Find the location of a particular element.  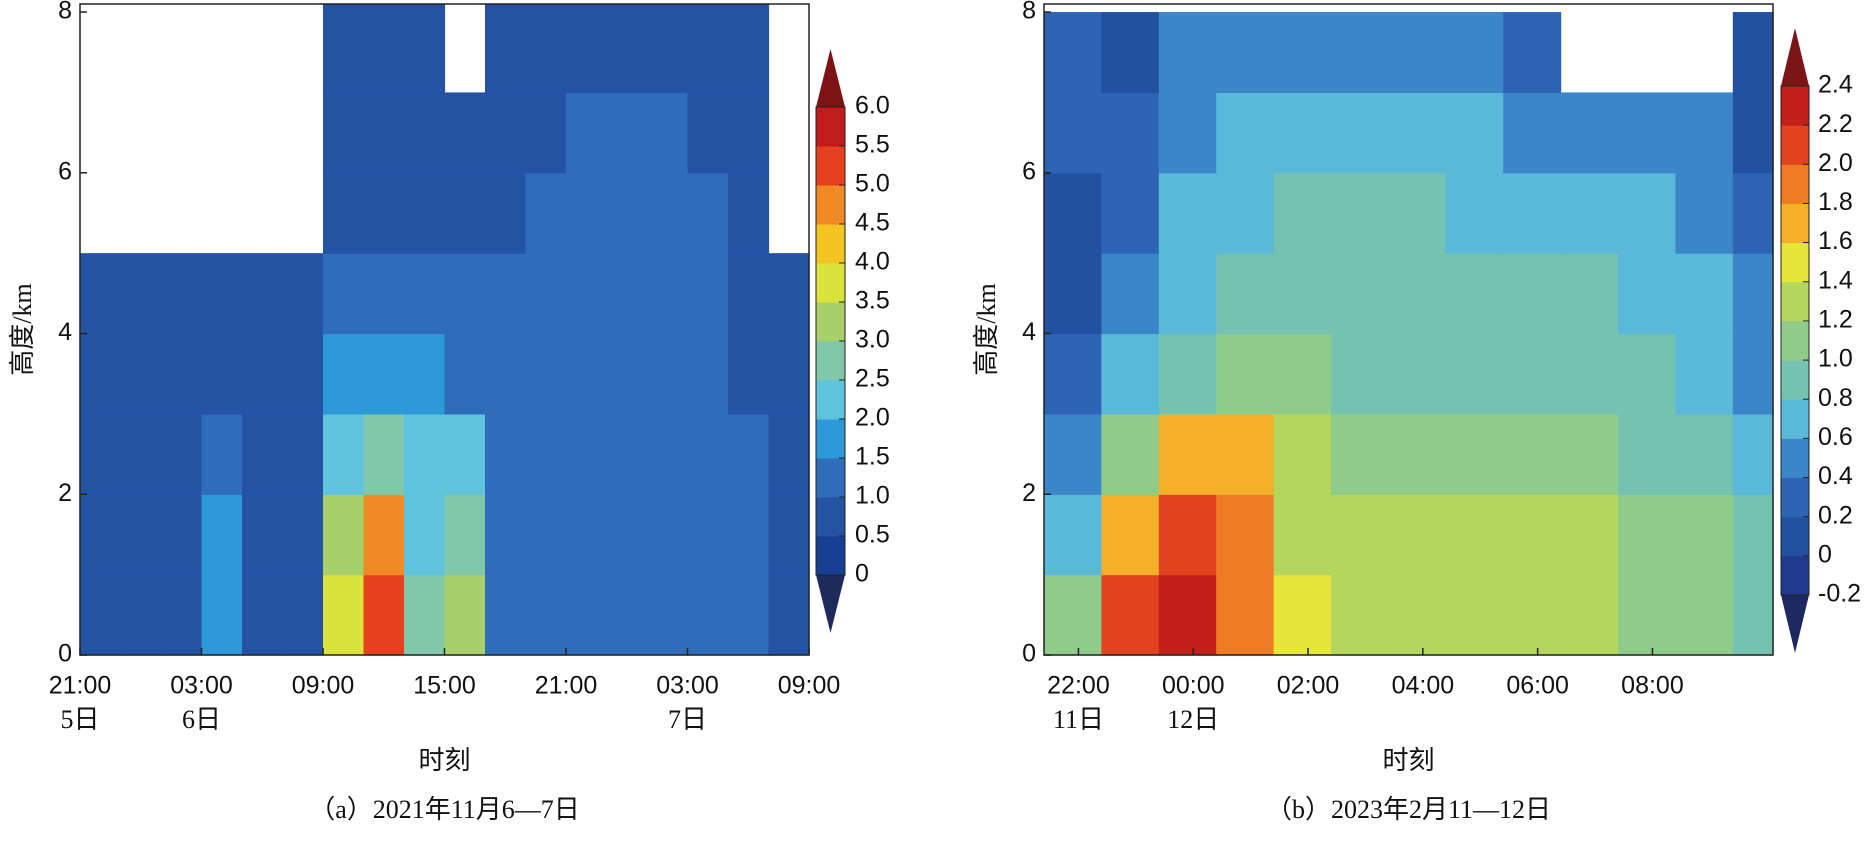

colorbar-label: 2.0 is located at coordinates (872, 418).